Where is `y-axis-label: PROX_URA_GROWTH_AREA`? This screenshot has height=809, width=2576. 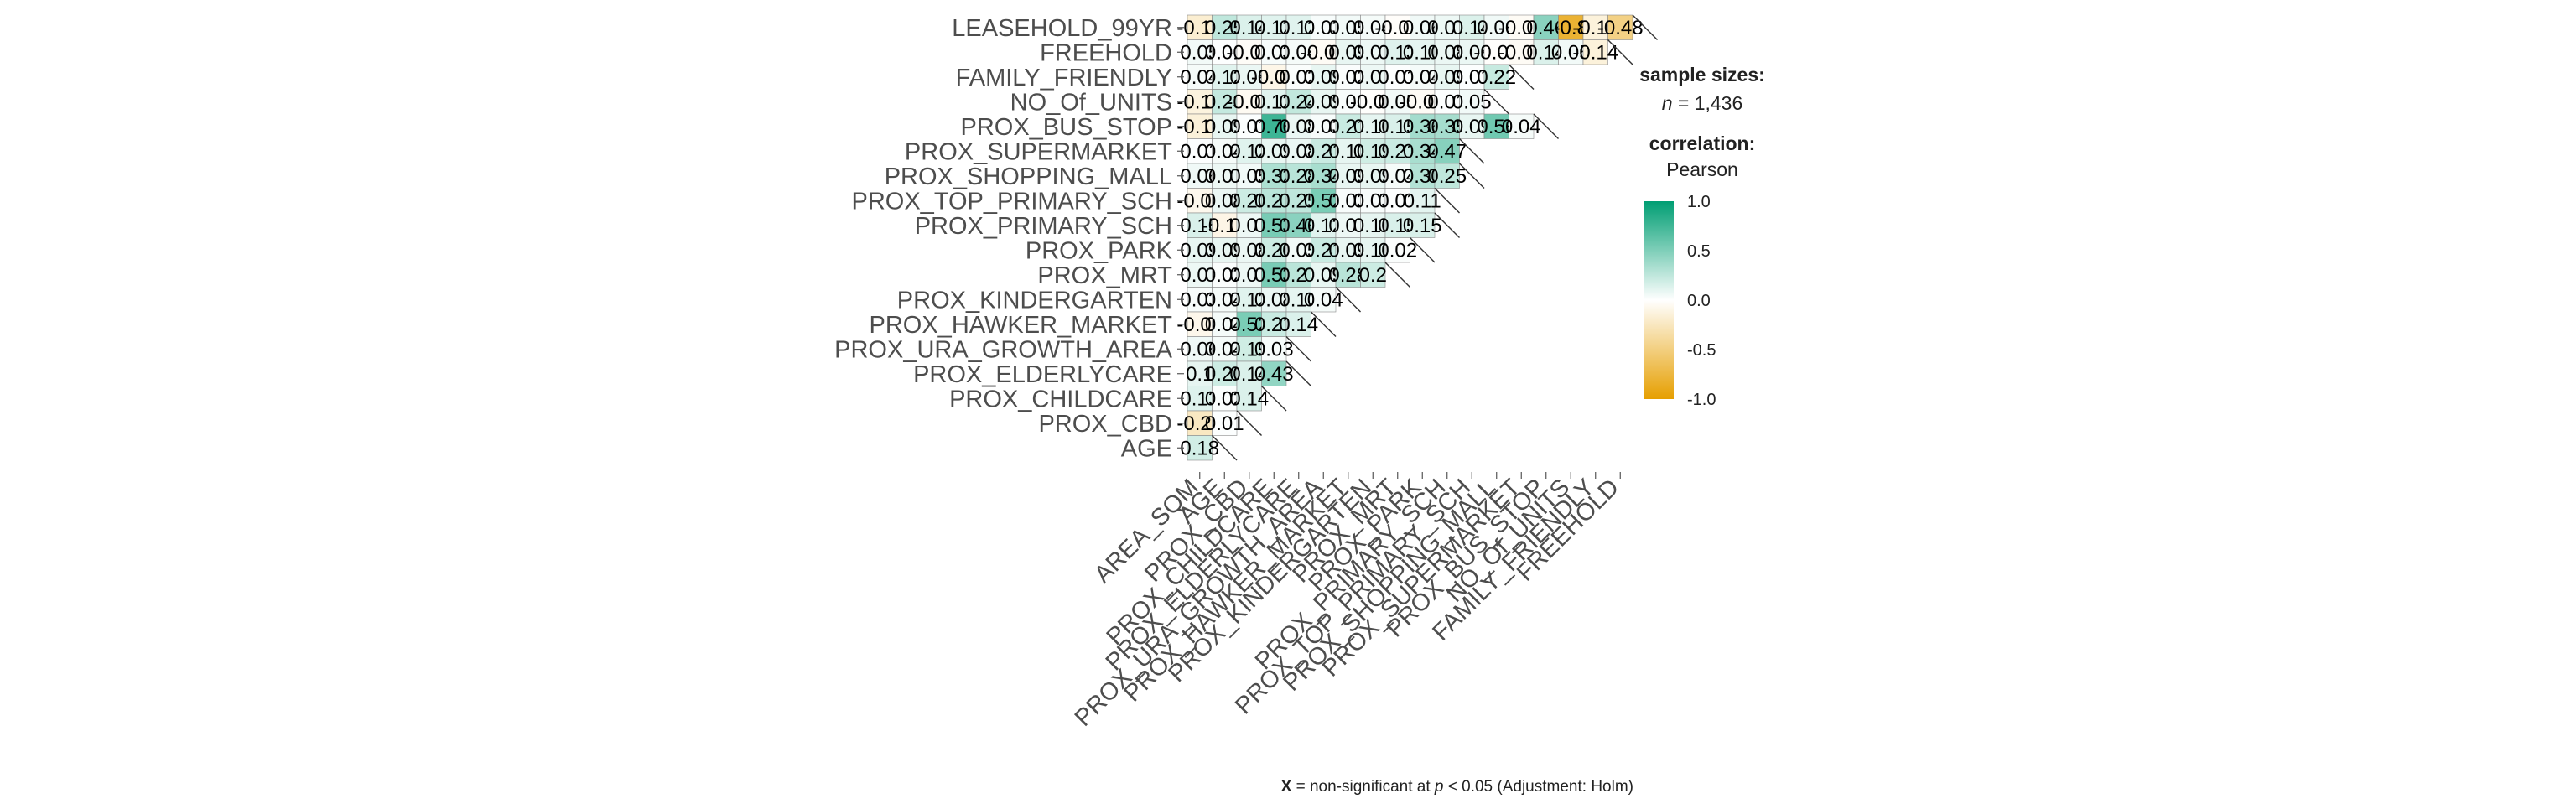 y-axis-label: PROX_URA_GROWTH_AREA is located at coordinates (1003, 349).